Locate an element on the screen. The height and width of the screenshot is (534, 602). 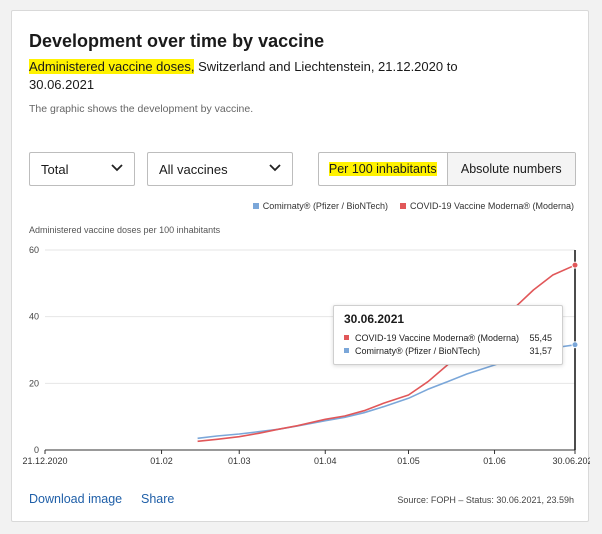
legend-swatch-moderna is located at coordinates (402, 206).